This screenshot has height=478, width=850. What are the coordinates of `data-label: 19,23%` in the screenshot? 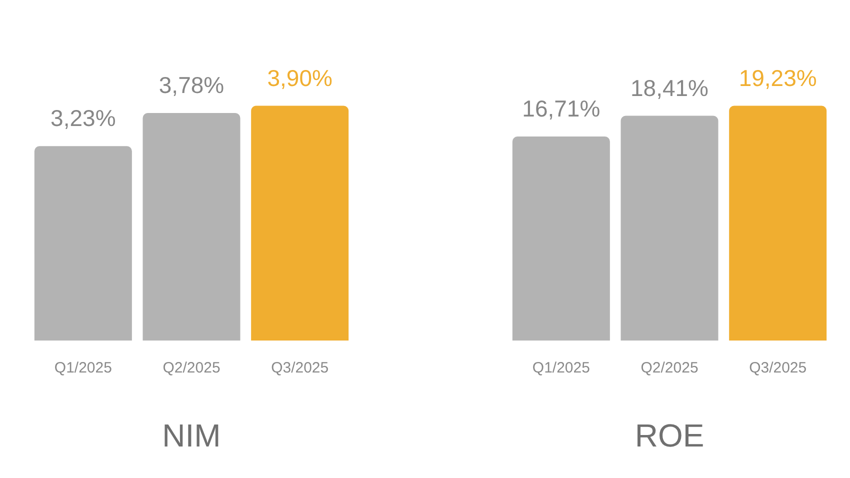 It's located at (777, 77).